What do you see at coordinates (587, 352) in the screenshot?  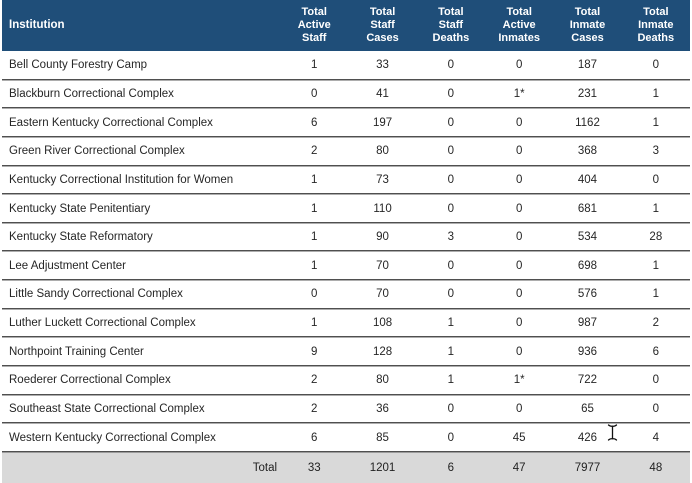 I see `value-cell: 936` at bounding box center [587, 352].